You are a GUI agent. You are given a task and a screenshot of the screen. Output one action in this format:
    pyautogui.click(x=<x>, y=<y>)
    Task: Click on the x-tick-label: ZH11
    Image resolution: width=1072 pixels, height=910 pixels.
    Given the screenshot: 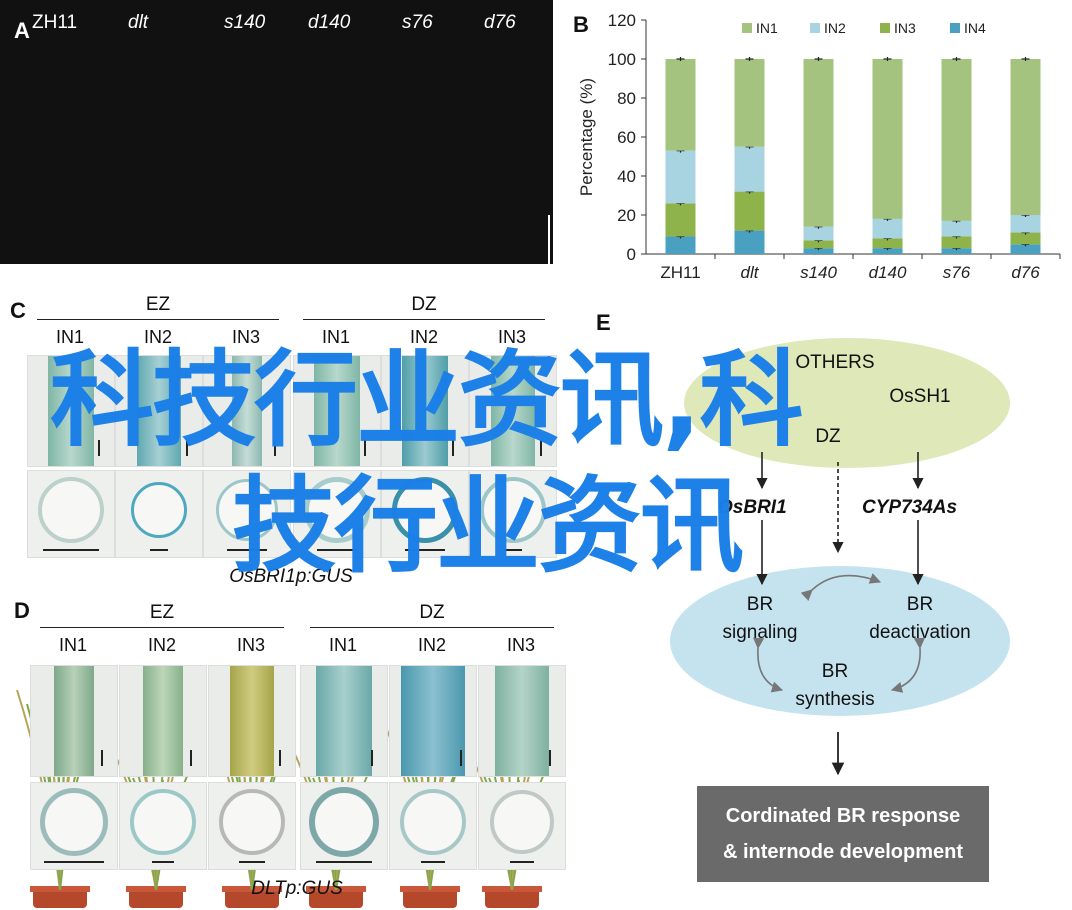 What is the action you would take?
    pyautogui.click(x=680, y=272)
    